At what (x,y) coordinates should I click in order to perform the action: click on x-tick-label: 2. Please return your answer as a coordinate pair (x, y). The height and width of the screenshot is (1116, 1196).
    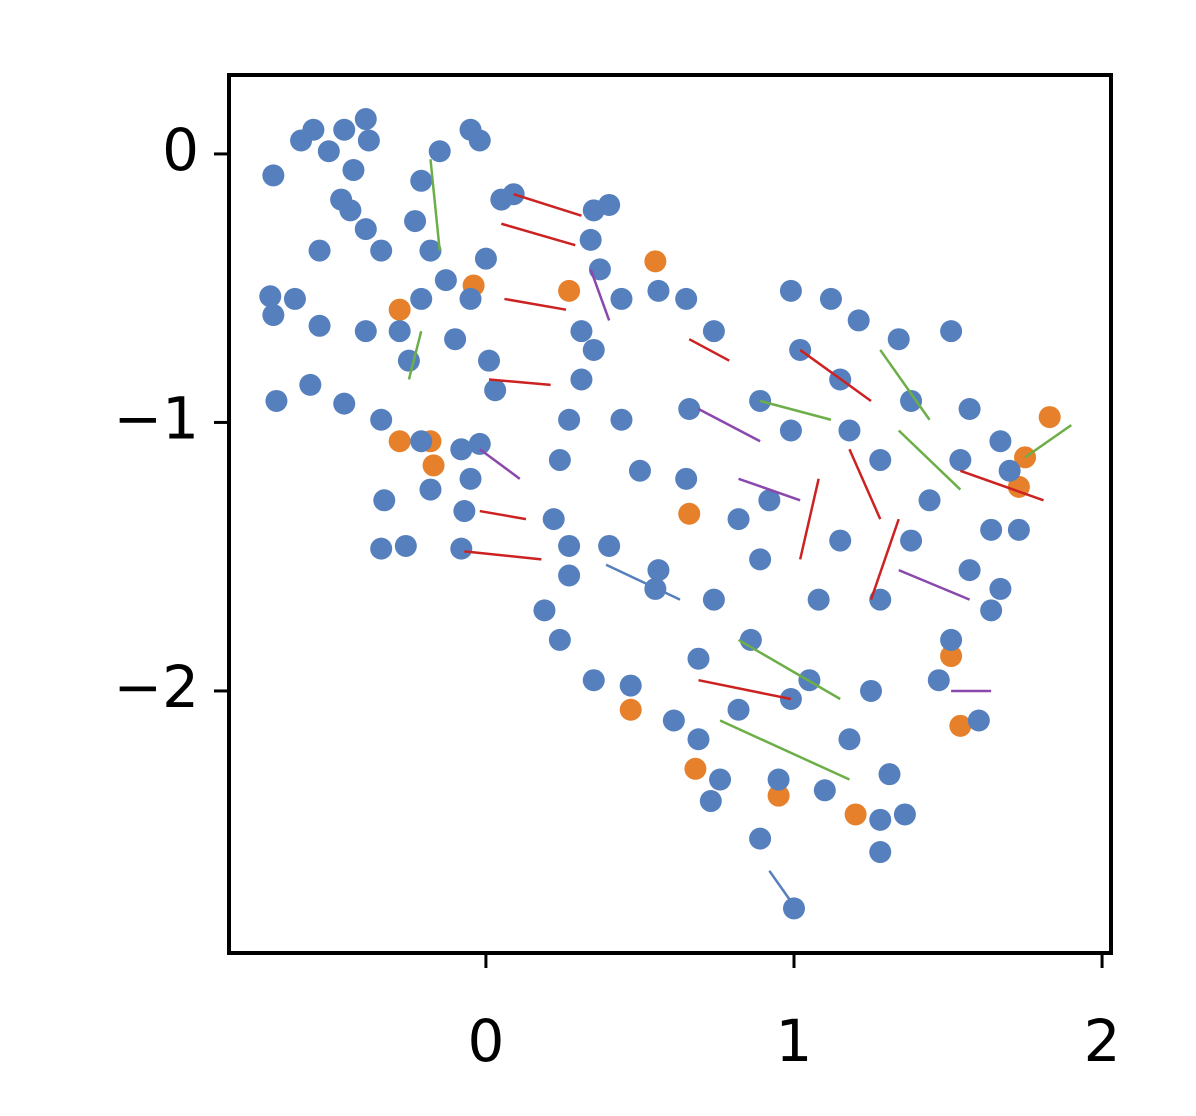
    Looking at the image, I should click on (1102, 1041).